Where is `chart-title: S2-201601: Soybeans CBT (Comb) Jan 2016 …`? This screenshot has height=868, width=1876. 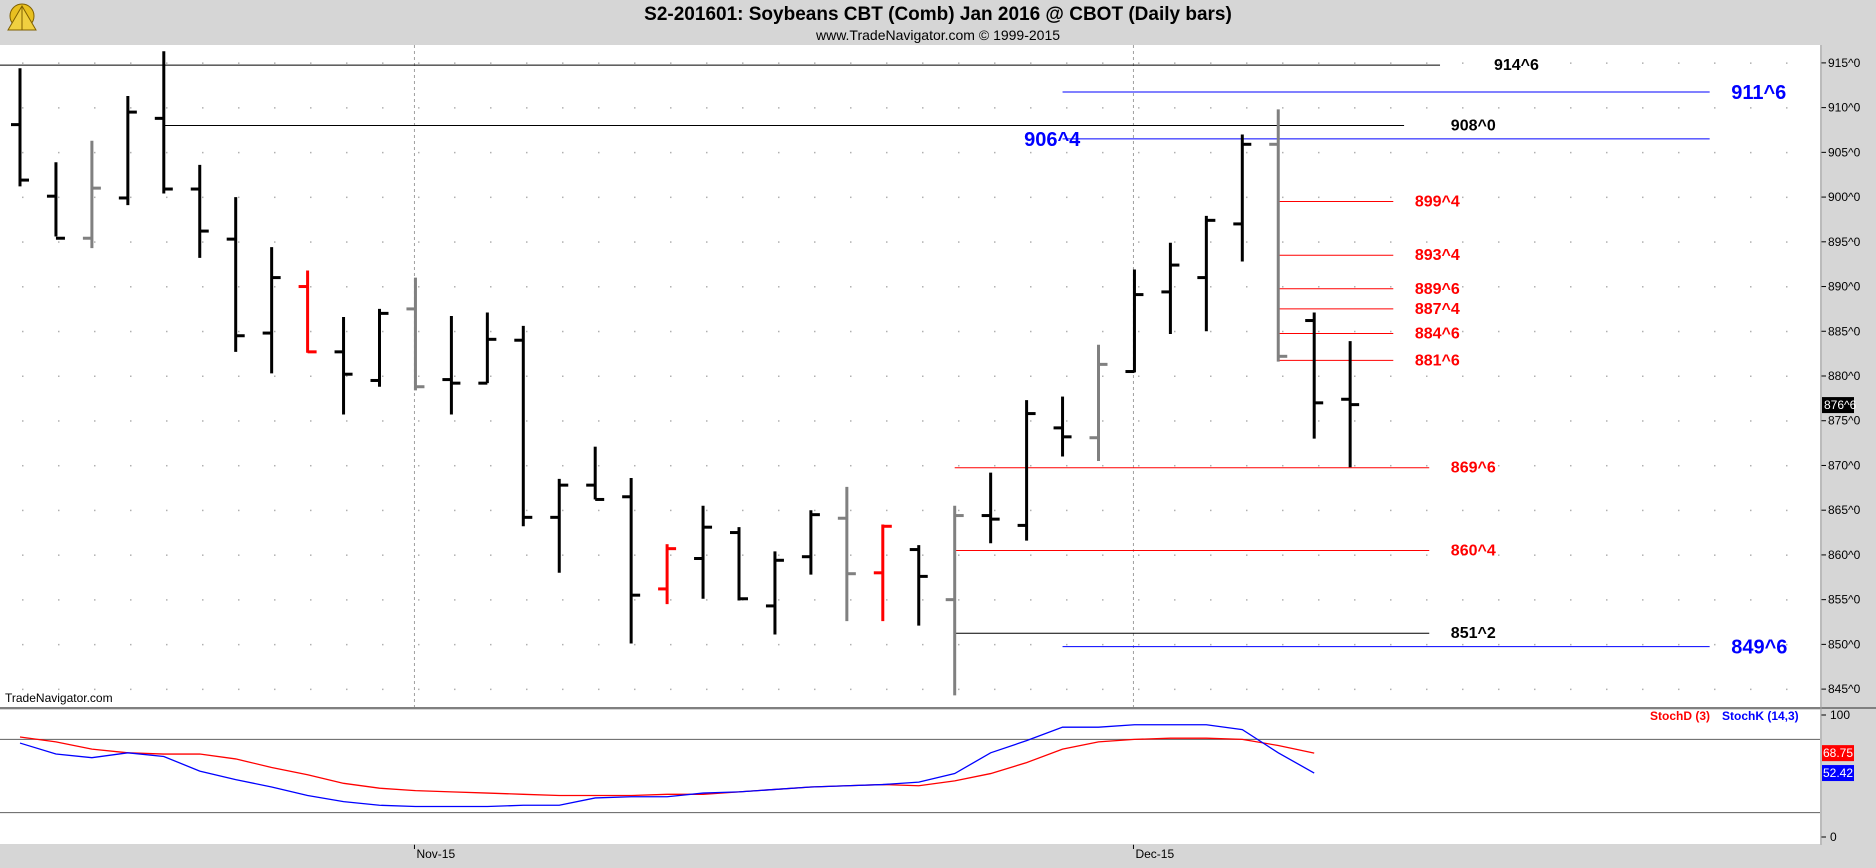 chart-title: S2-201601: Soybeans CBT (Comb) Jan 2016 … is located at coordinates (938, 14).